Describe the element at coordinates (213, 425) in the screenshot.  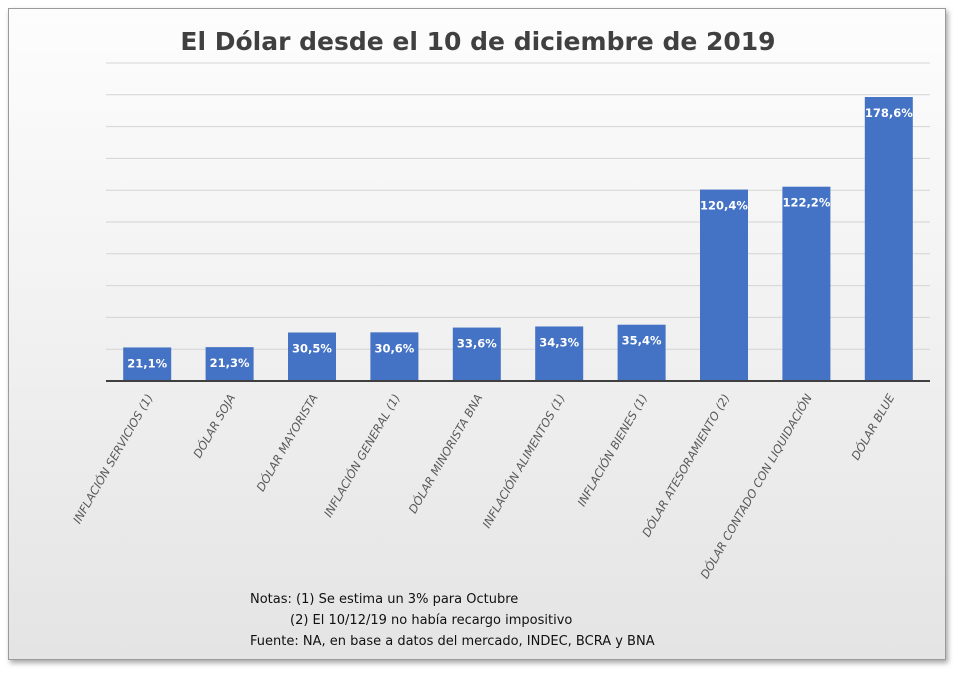
I see `category-label: DÓLAR SOJA` at that location.